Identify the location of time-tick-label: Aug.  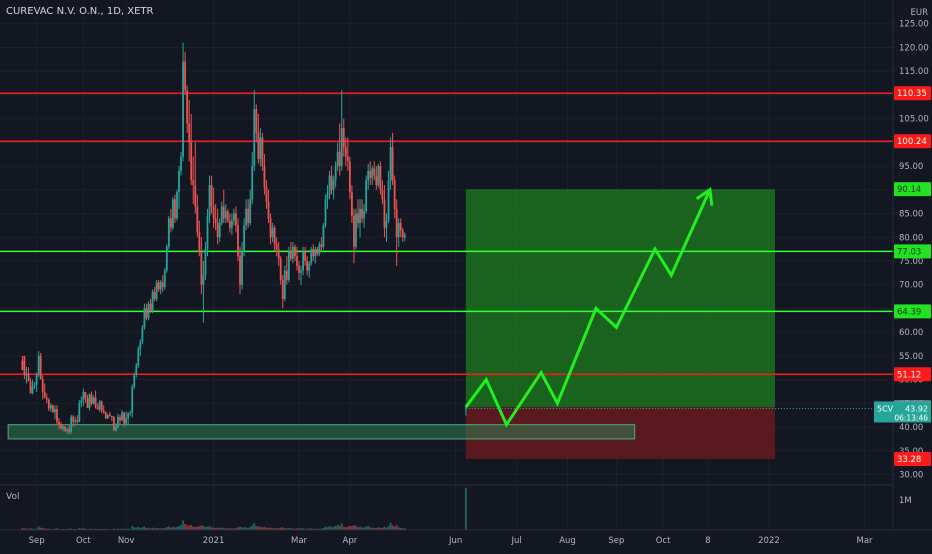
(567, 541).